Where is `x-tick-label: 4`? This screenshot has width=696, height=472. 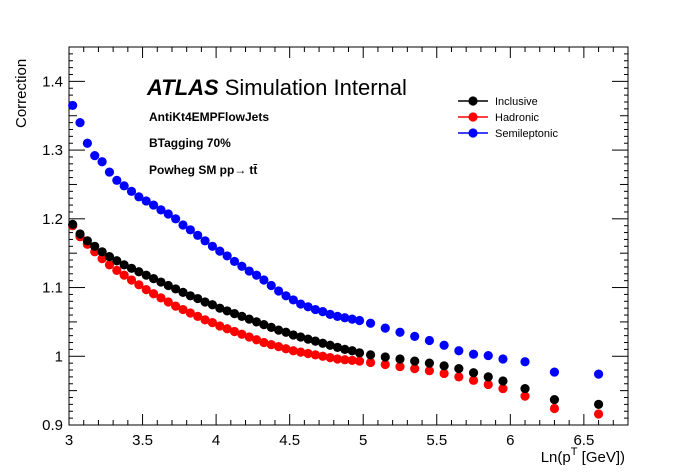
x-tick-label: 4 is located at coordinates (216, 440).